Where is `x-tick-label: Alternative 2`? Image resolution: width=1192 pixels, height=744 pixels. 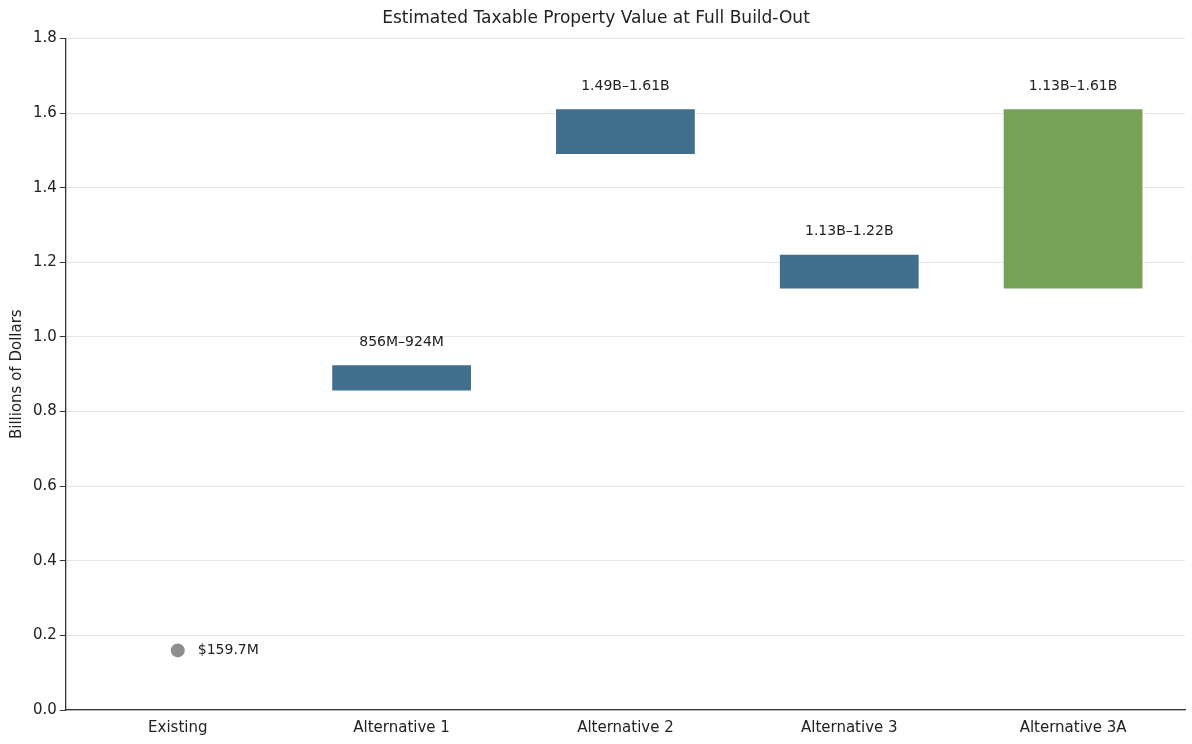
x-tick-label: Alternative 2 is located at coordinates (625, 726).